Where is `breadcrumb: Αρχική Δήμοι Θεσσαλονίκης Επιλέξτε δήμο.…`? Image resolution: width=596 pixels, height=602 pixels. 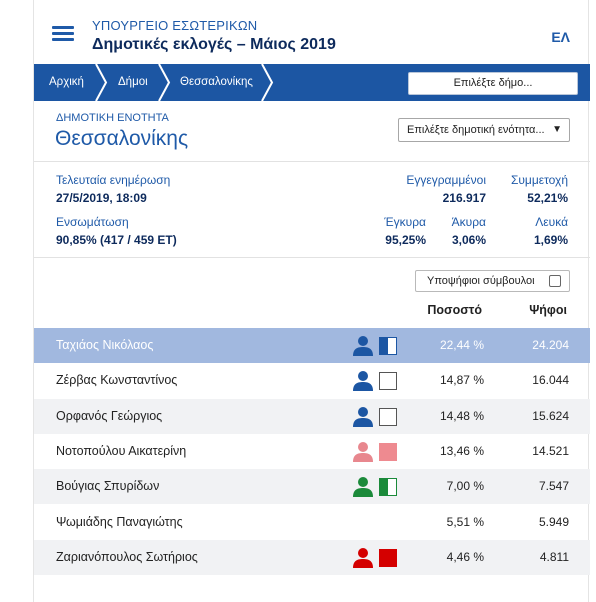 breadcrumb: Αρχική Δήμοι Θεσσαλονίκης Επιλέξτε δήμο.… is located at coordinates (312, 82).